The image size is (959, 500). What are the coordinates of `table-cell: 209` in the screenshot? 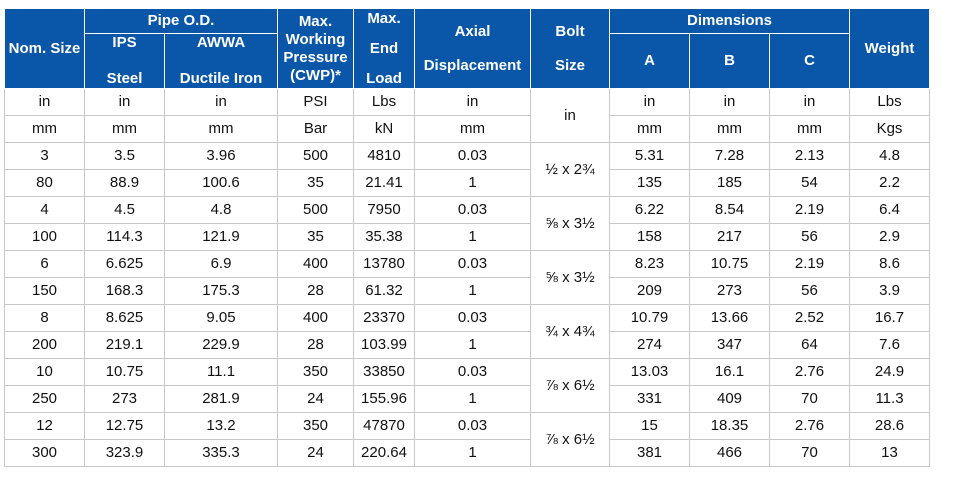 It's located at (649, 291).